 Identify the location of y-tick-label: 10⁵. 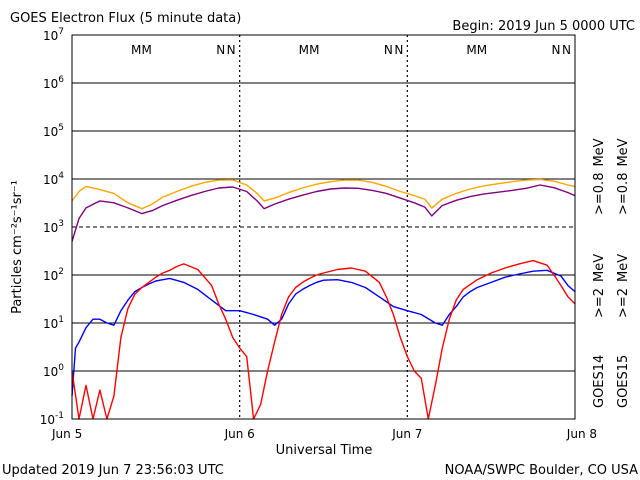
(53, 131).